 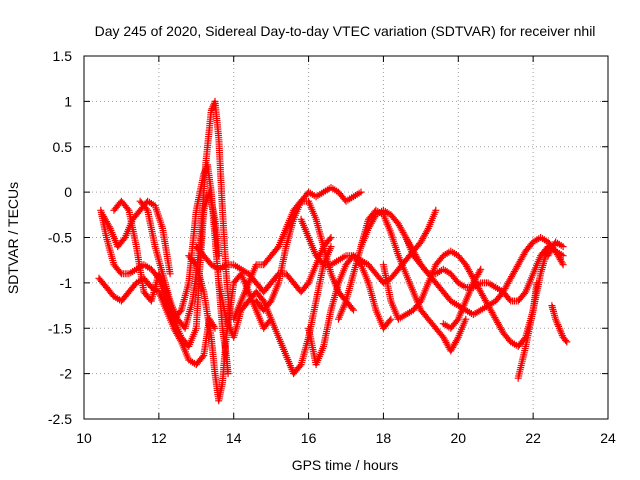 I want to click on x-tick-label: 16, so click(x=309, y=438).